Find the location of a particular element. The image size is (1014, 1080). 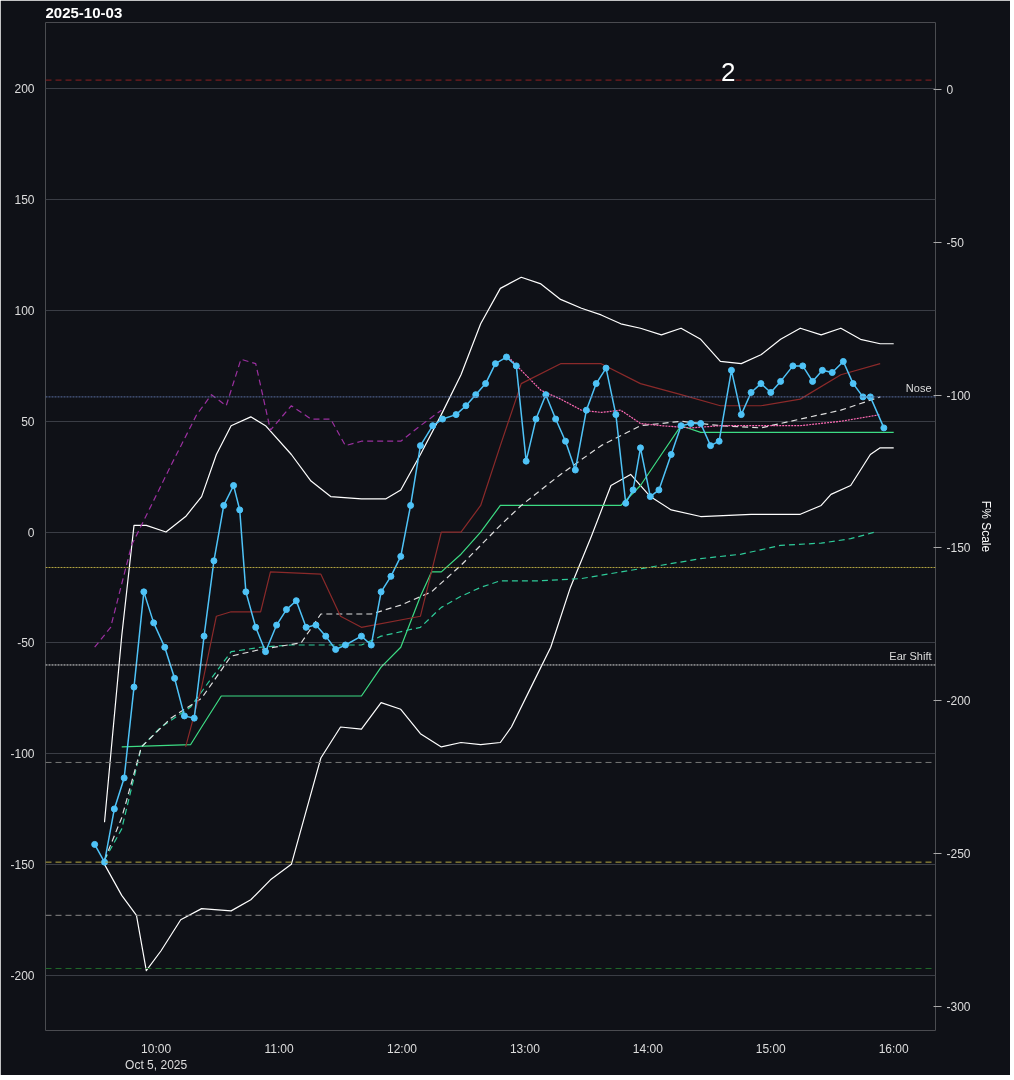

x-tick-label: 16:00 is located at coordinates (894, 1048).